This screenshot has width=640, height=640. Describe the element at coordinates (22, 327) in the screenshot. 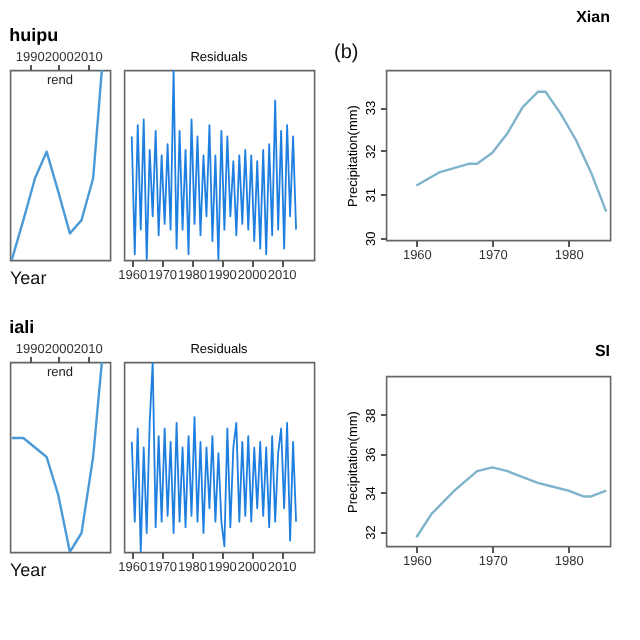

I see `chart-title: iali` at that location.